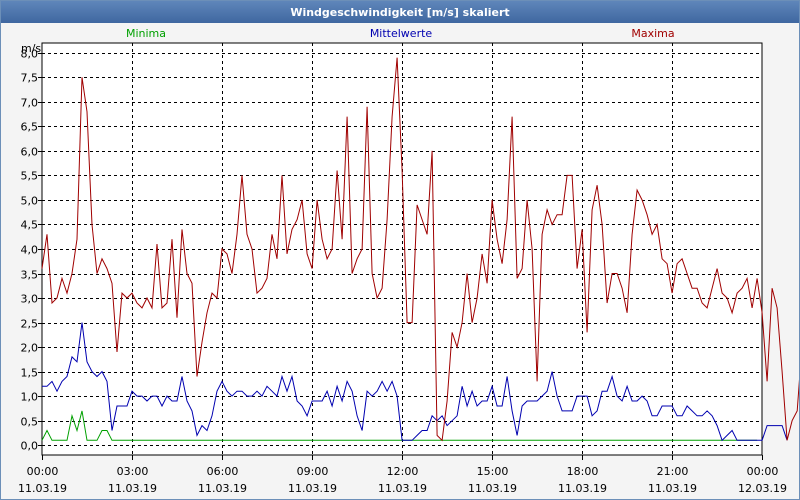  What do you see at coordinates (30, 176) in the screenshot?
I see `y-tick-label: 5,5` at bounding box center [30, 176].